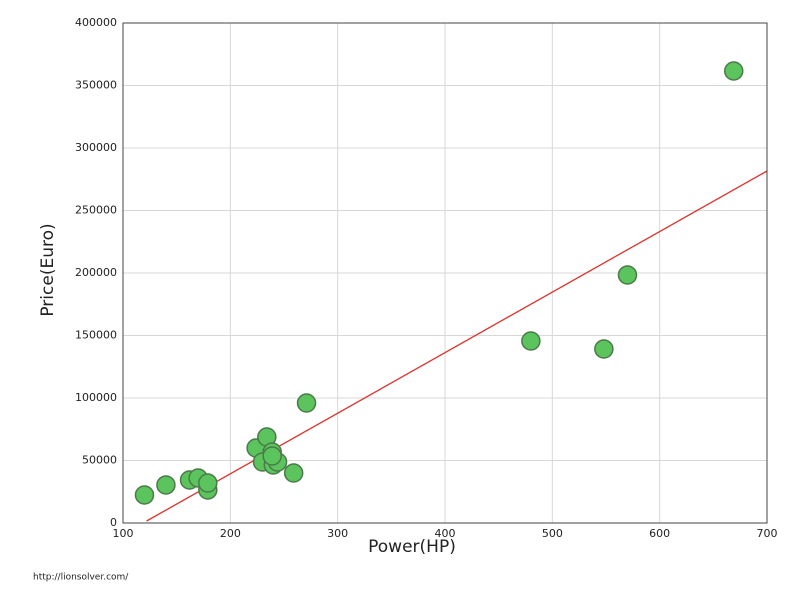 This screenshot has width=803, height=608. I want to click on x-tick-label: 600, so click(659, 533).